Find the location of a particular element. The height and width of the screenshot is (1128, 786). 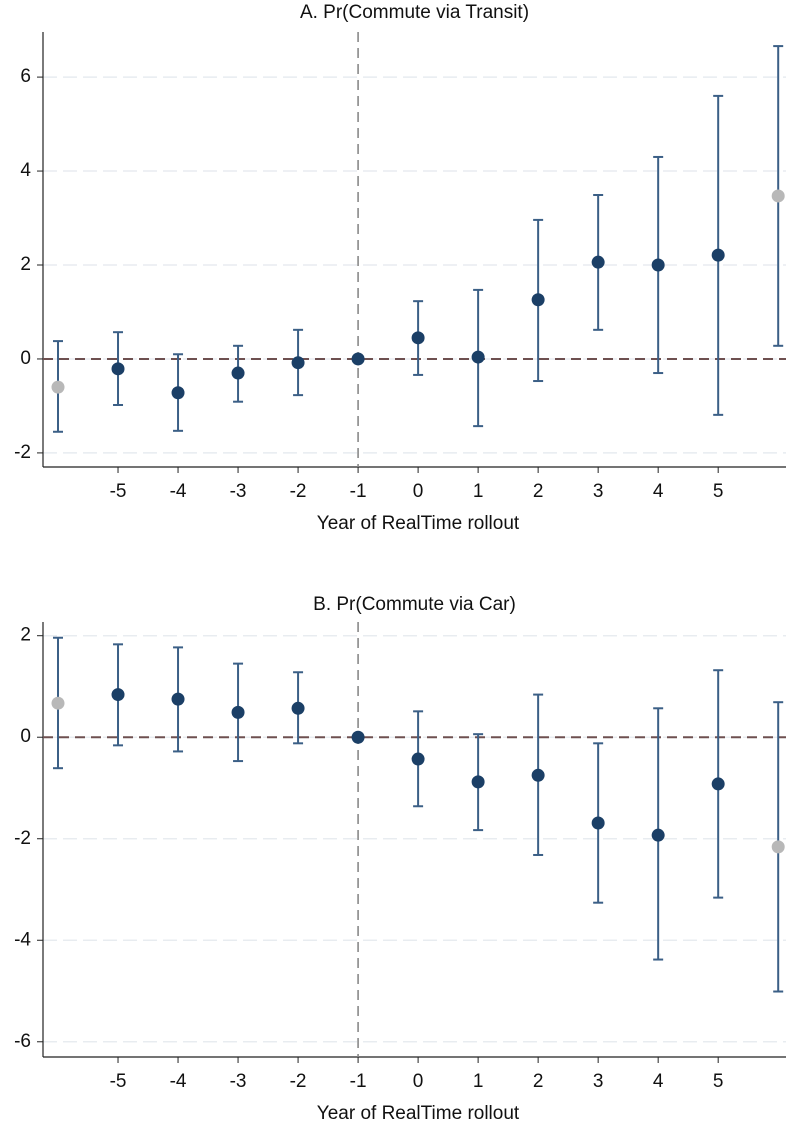

y-tick-label: 6 is located at coordinates (25, 76).